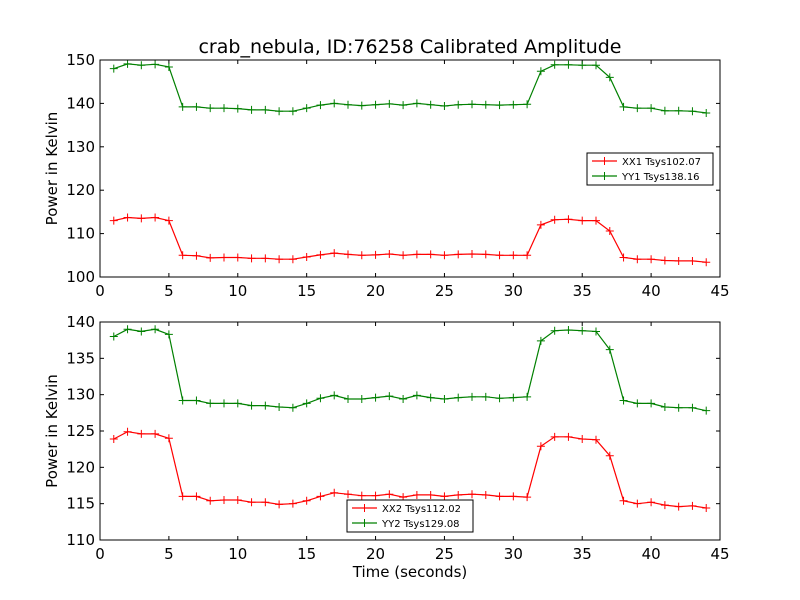  I want to click on legend: XX2 Tsys112.02 YY2 Tsys129.08, so click(410, 516).